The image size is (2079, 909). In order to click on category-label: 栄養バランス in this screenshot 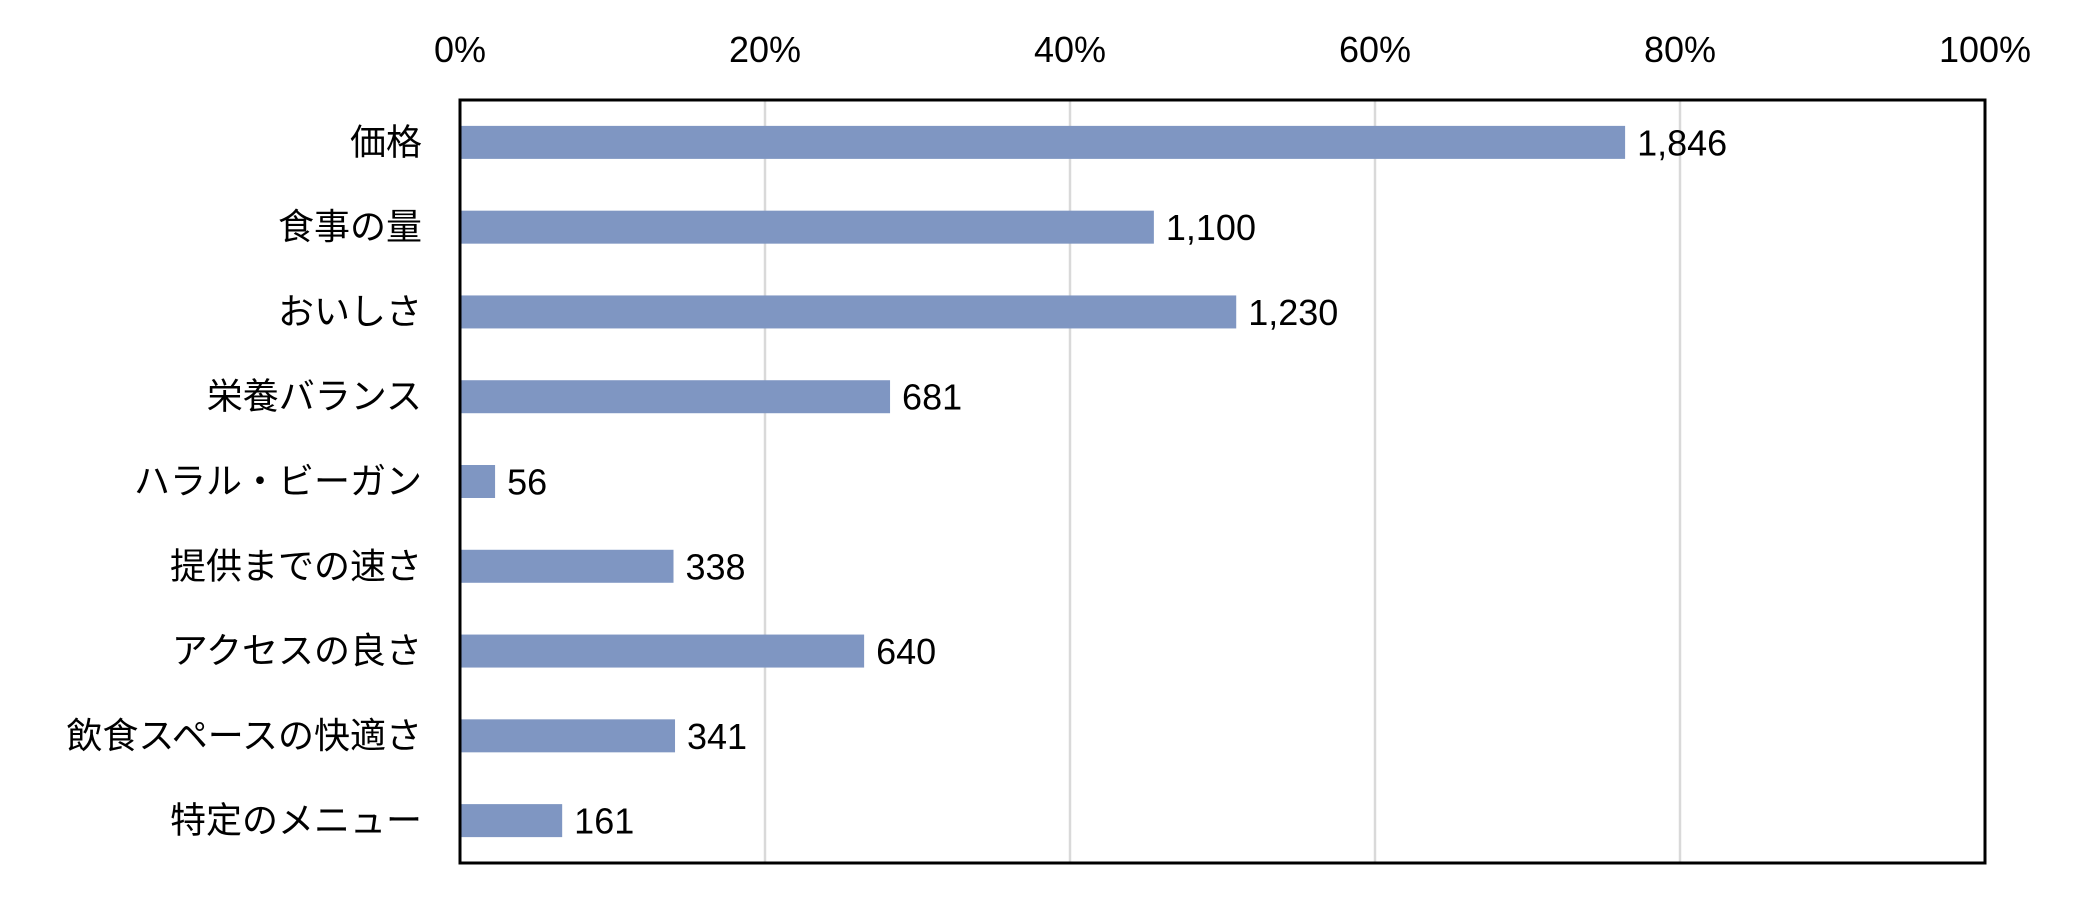, I will do `click(314, 397)`.